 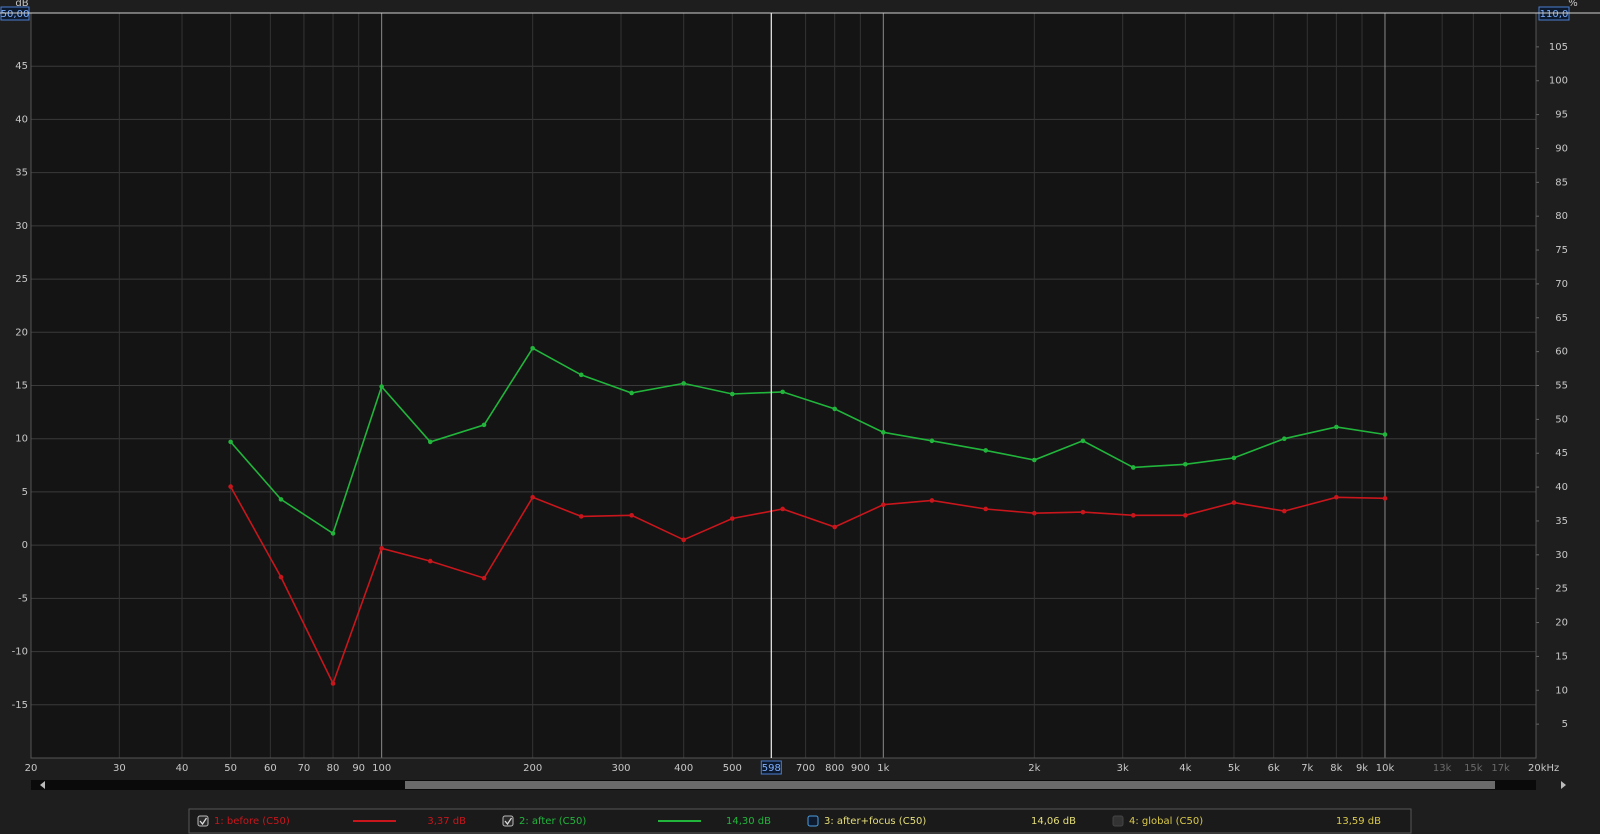 I want to click on x-tick-label: 40, so click(x=182, y=768).